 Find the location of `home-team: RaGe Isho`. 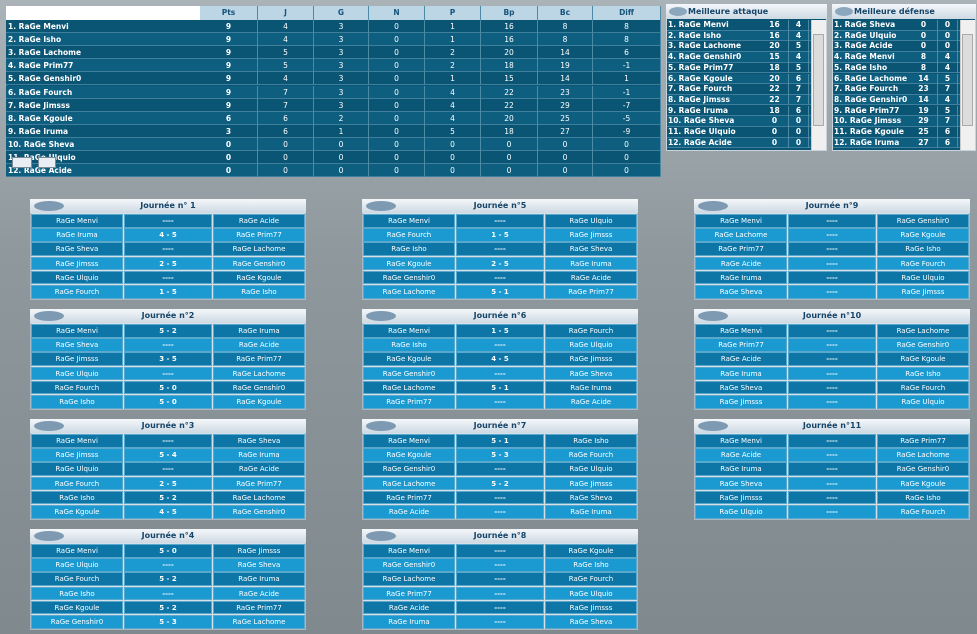

home-team: RaGe Isho is located at coordinates (77, 497).